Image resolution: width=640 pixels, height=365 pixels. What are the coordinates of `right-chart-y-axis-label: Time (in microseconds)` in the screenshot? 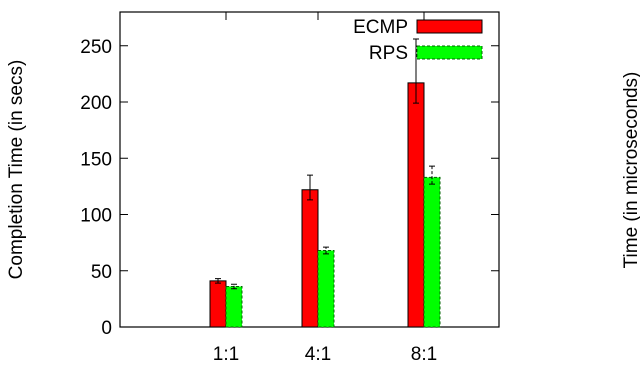 It's located at (630, 170).